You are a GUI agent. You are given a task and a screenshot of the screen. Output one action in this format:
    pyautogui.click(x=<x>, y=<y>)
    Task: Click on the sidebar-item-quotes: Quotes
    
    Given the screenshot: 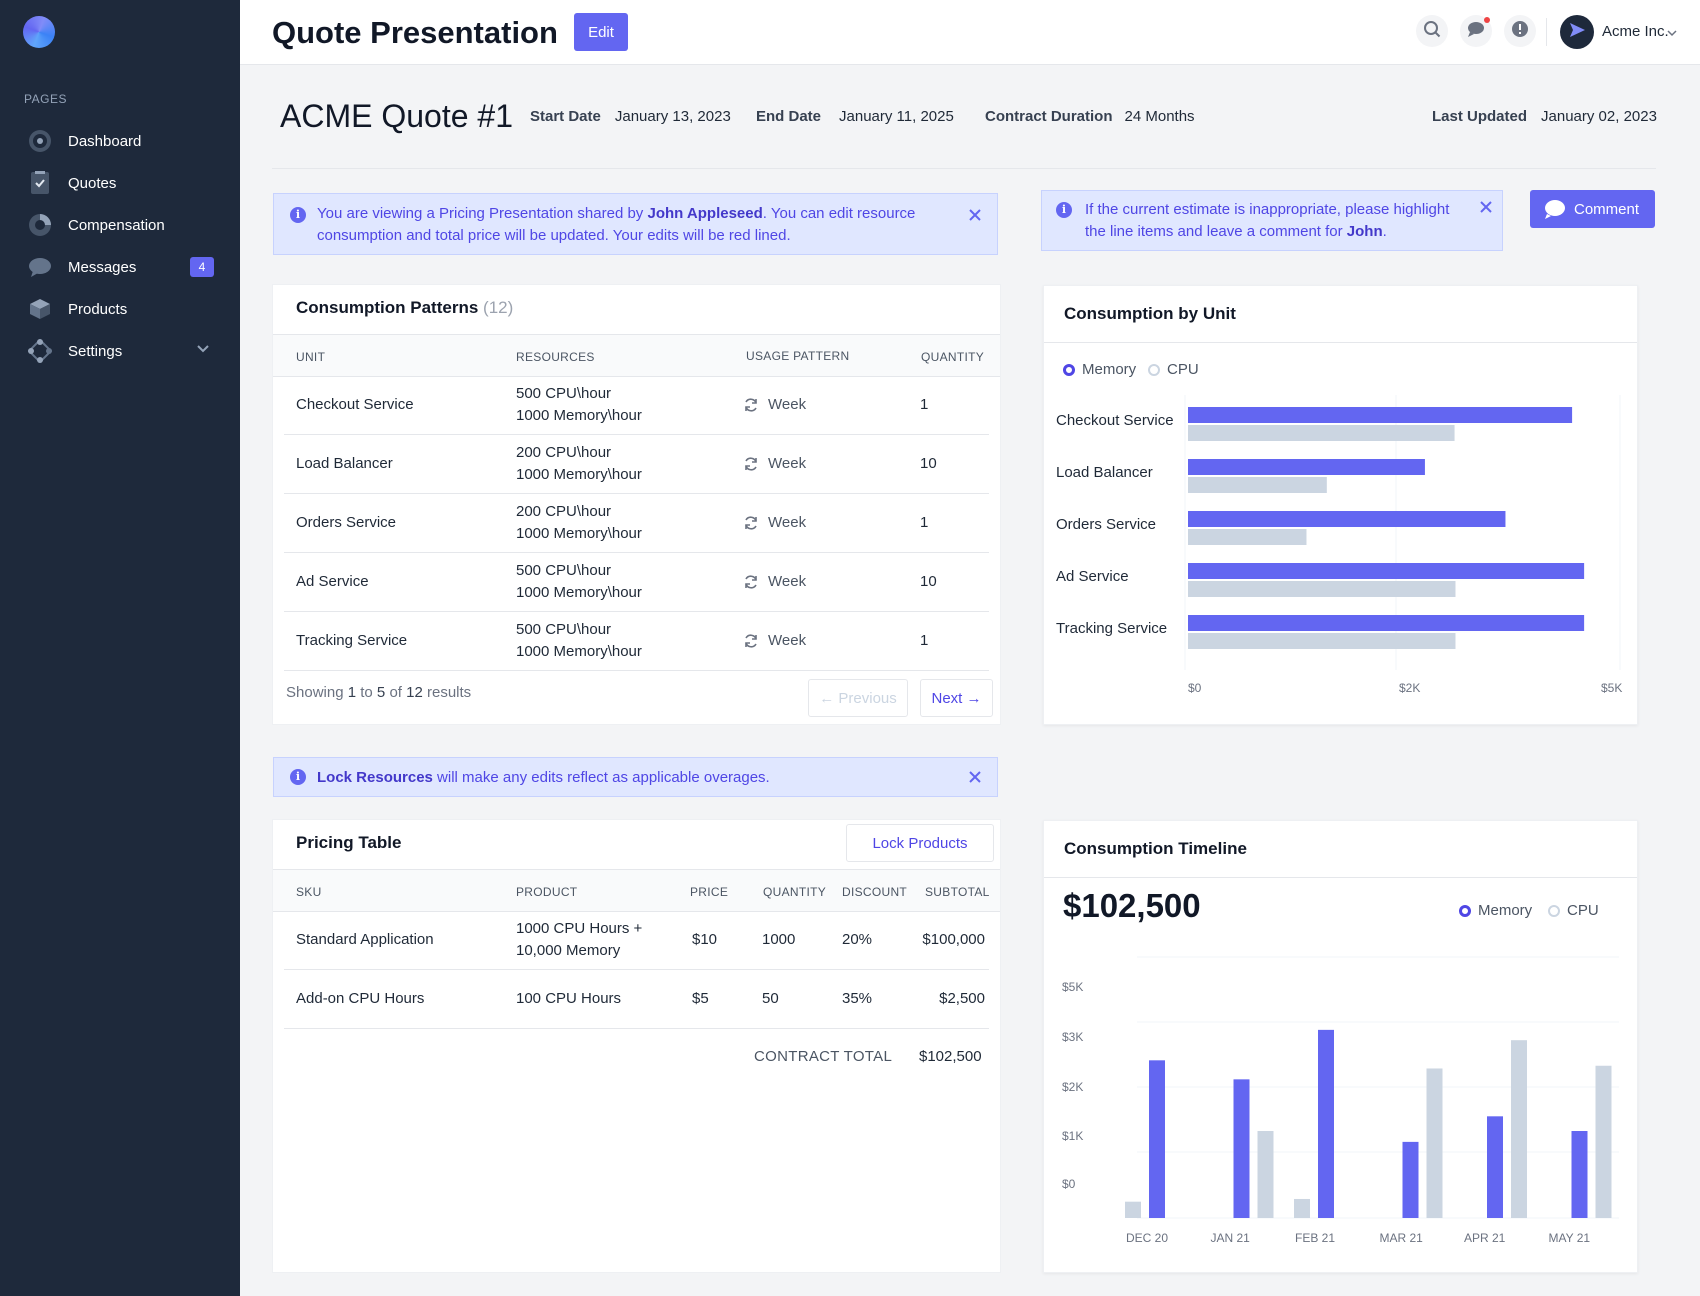 What is the action you would take?
    pyautogui.click(x=120, y=183)
    